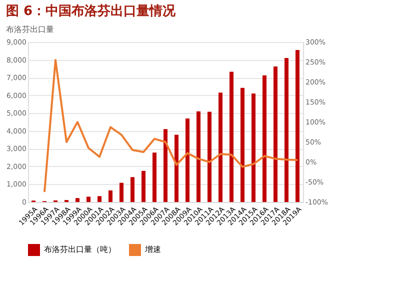 This screenshot has height=287, width=400. Describe the element at coordinates (152, 249) in the screenshot. I see `legend-label: 增速` at that location.